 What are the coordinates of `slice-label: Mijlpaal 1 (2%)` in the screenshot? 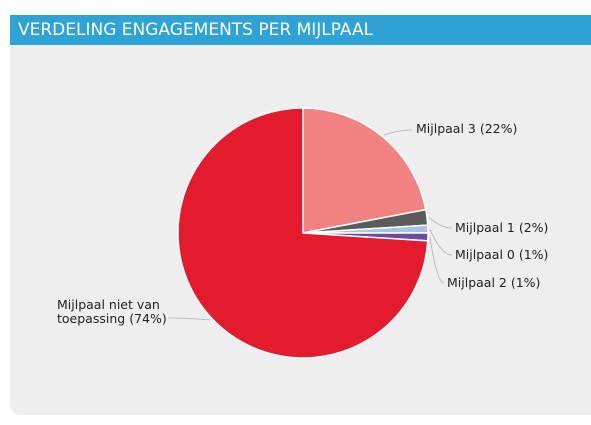 It's located at (520, 228).